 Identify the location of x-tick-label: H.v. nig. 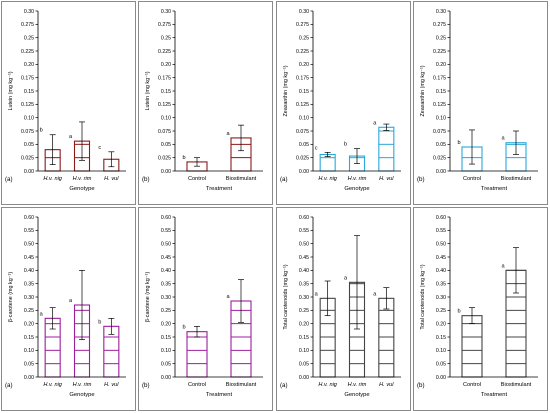
(327, 179).